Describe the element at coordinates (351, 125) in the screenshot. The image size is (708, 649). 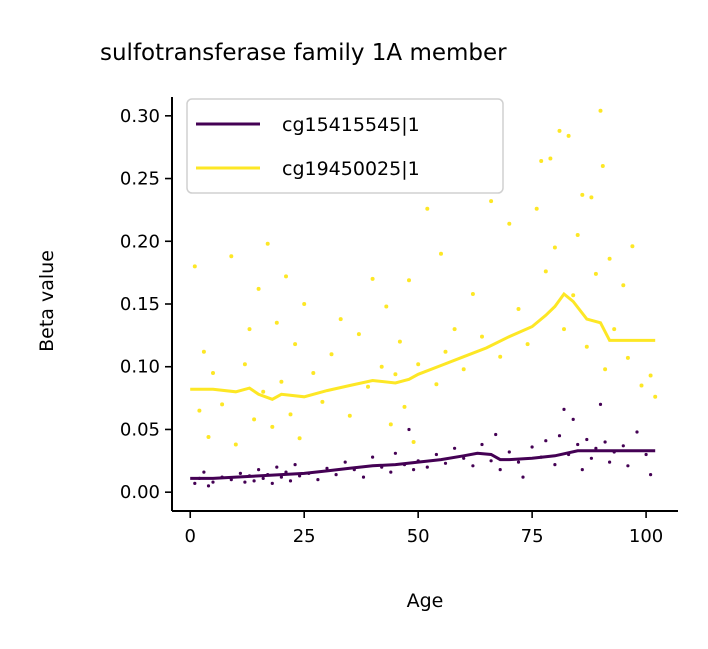
I see `legend-label-cg15415545: cg15415545|1` at that location.